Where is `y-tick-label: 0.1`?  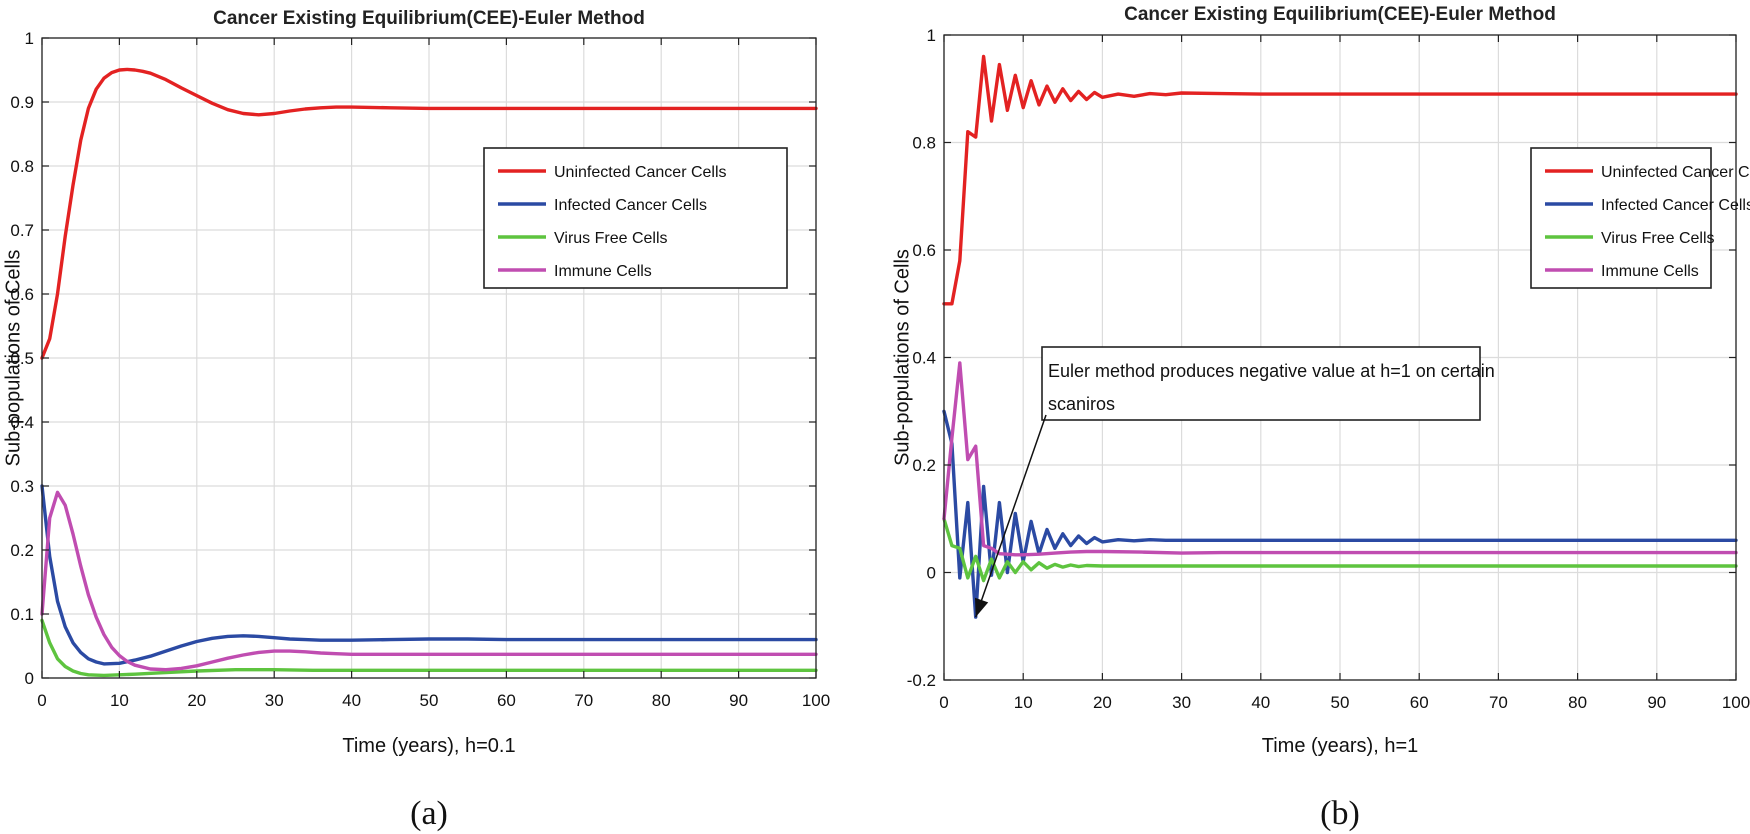 y-tick-label: 0.1 is located at coordinates (22, 614).